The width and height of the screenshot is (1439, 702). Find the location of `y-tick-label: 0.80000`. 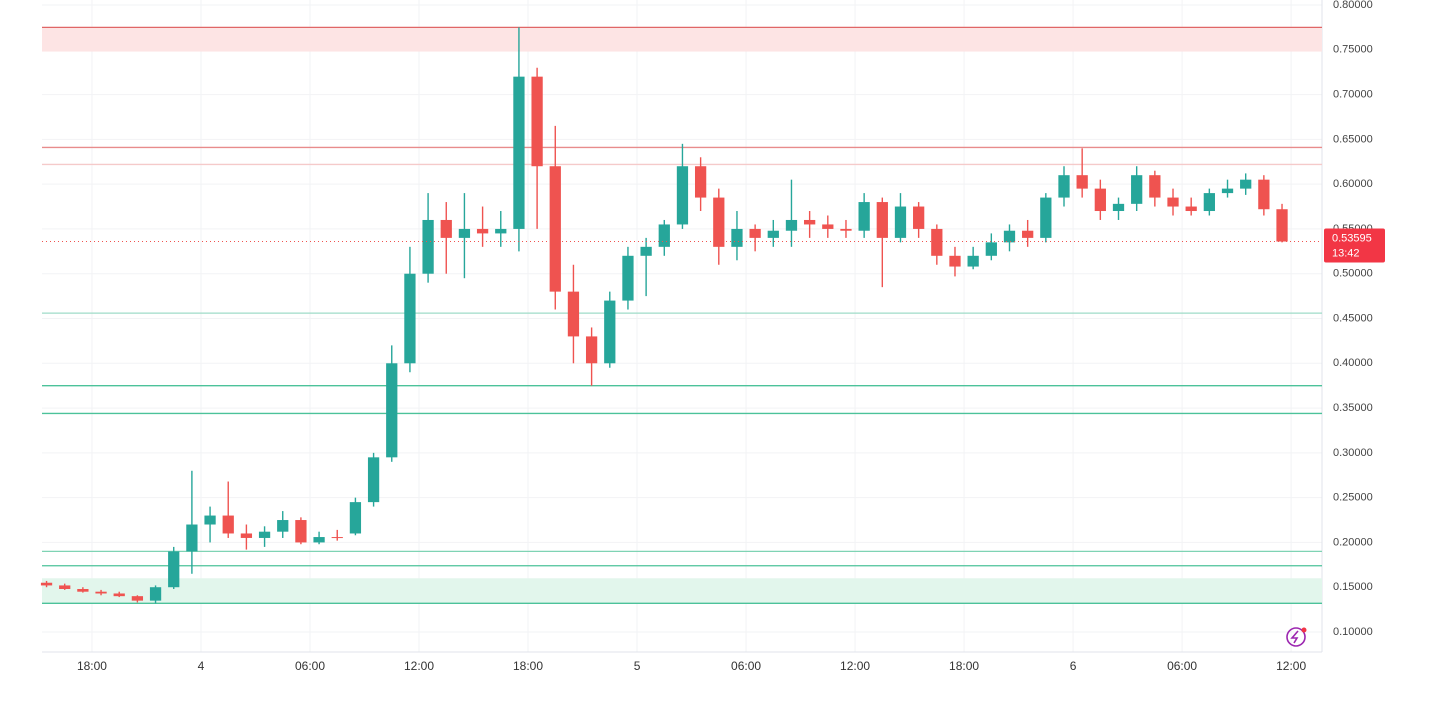

y-tick-label: 0.80000 is located at coordinates (1353, 5).